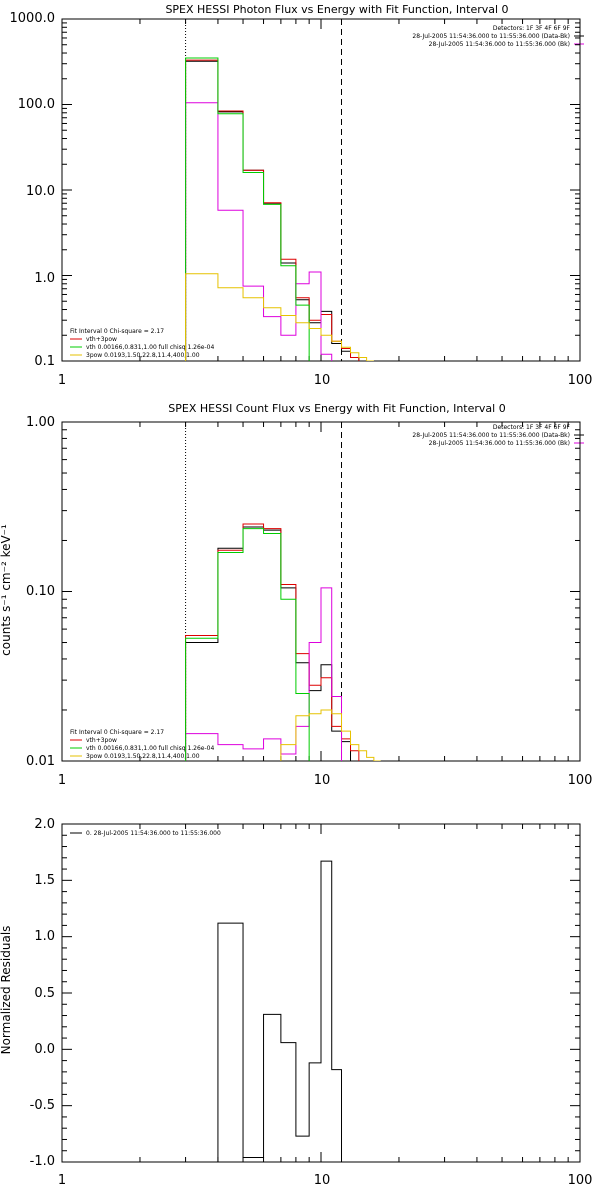 Image resolution: width=600 pixels, height=1200 pixels. What do you see at coordinates (44, 880) in the screenshot?
I see `residuals-ytick-label-1.5: 1.5` at bounding box center [44, 880].